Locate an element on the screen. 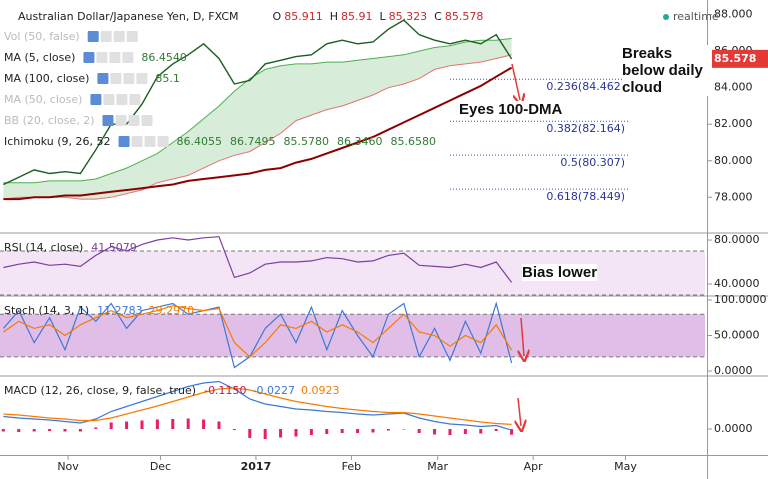  indicator-value: 0.0923 is located at coordinates (320, 390).